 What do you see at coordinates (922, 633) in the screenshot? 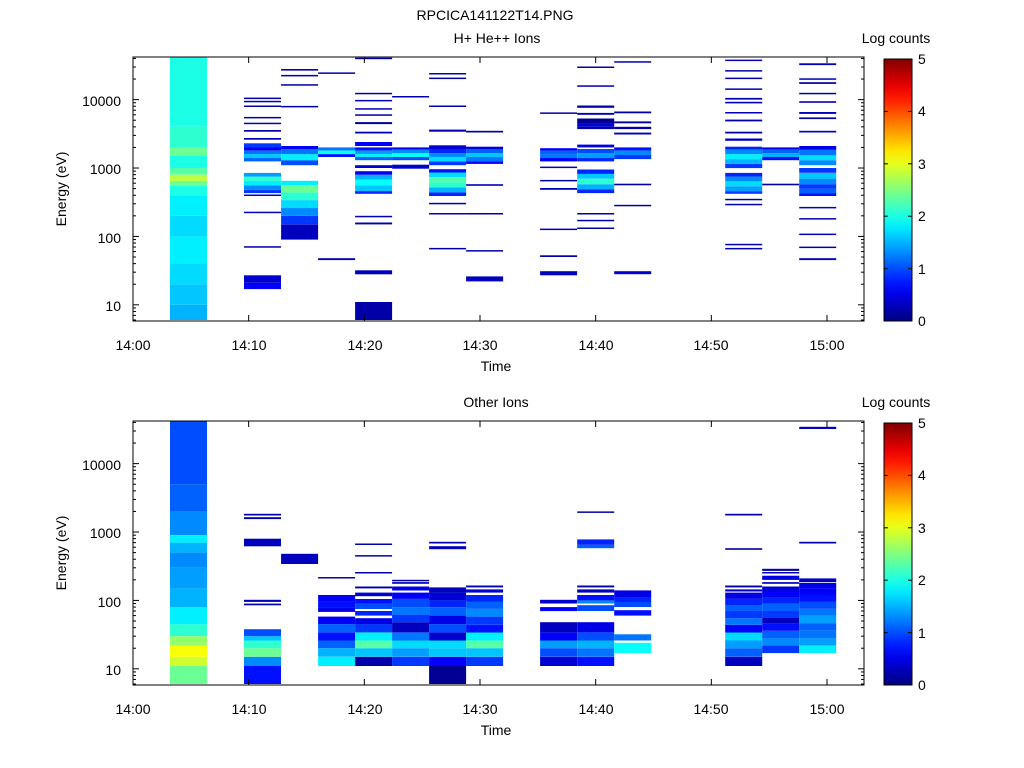
I see `colorbar-tick-label: 1` at bounding box center [922, 633].